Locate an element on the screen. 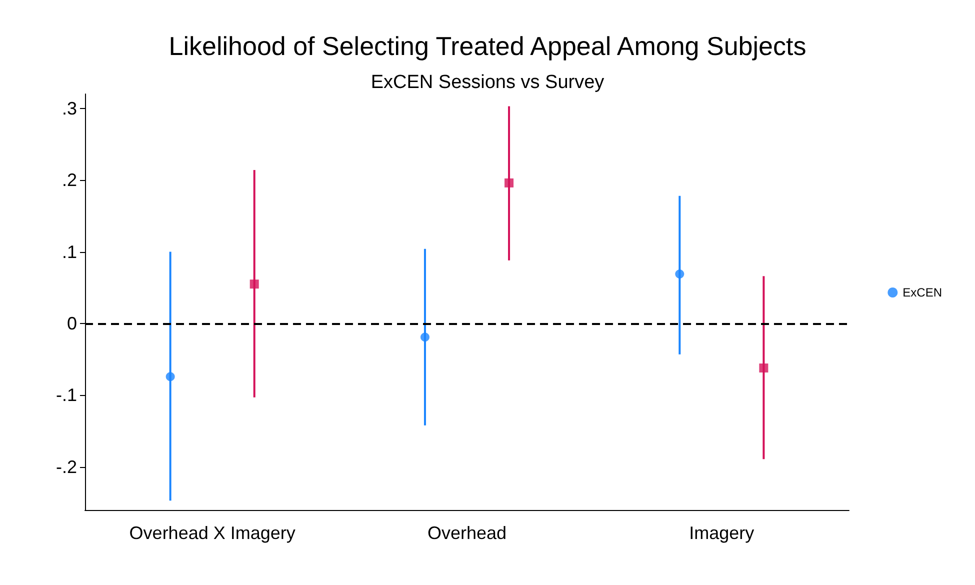  x-tick-label: Imagery is located at coordinates (721, 533).